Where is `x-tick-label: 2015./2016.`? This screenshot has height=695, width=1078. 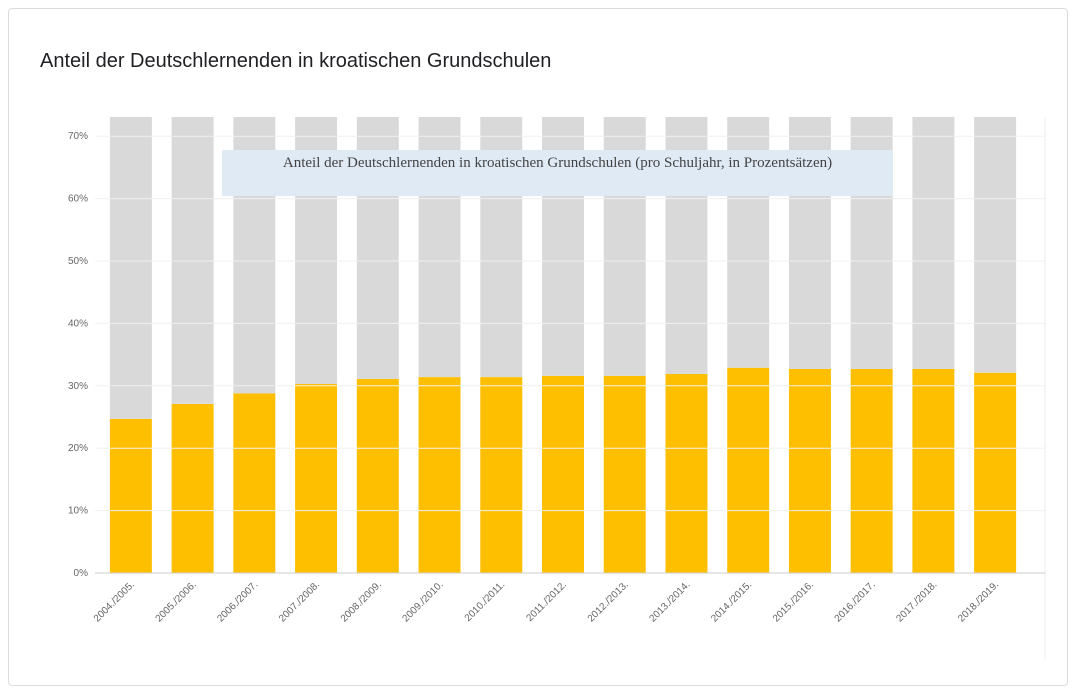
x-tick-label: 2015./2016. is located at coordinates (793, 601).